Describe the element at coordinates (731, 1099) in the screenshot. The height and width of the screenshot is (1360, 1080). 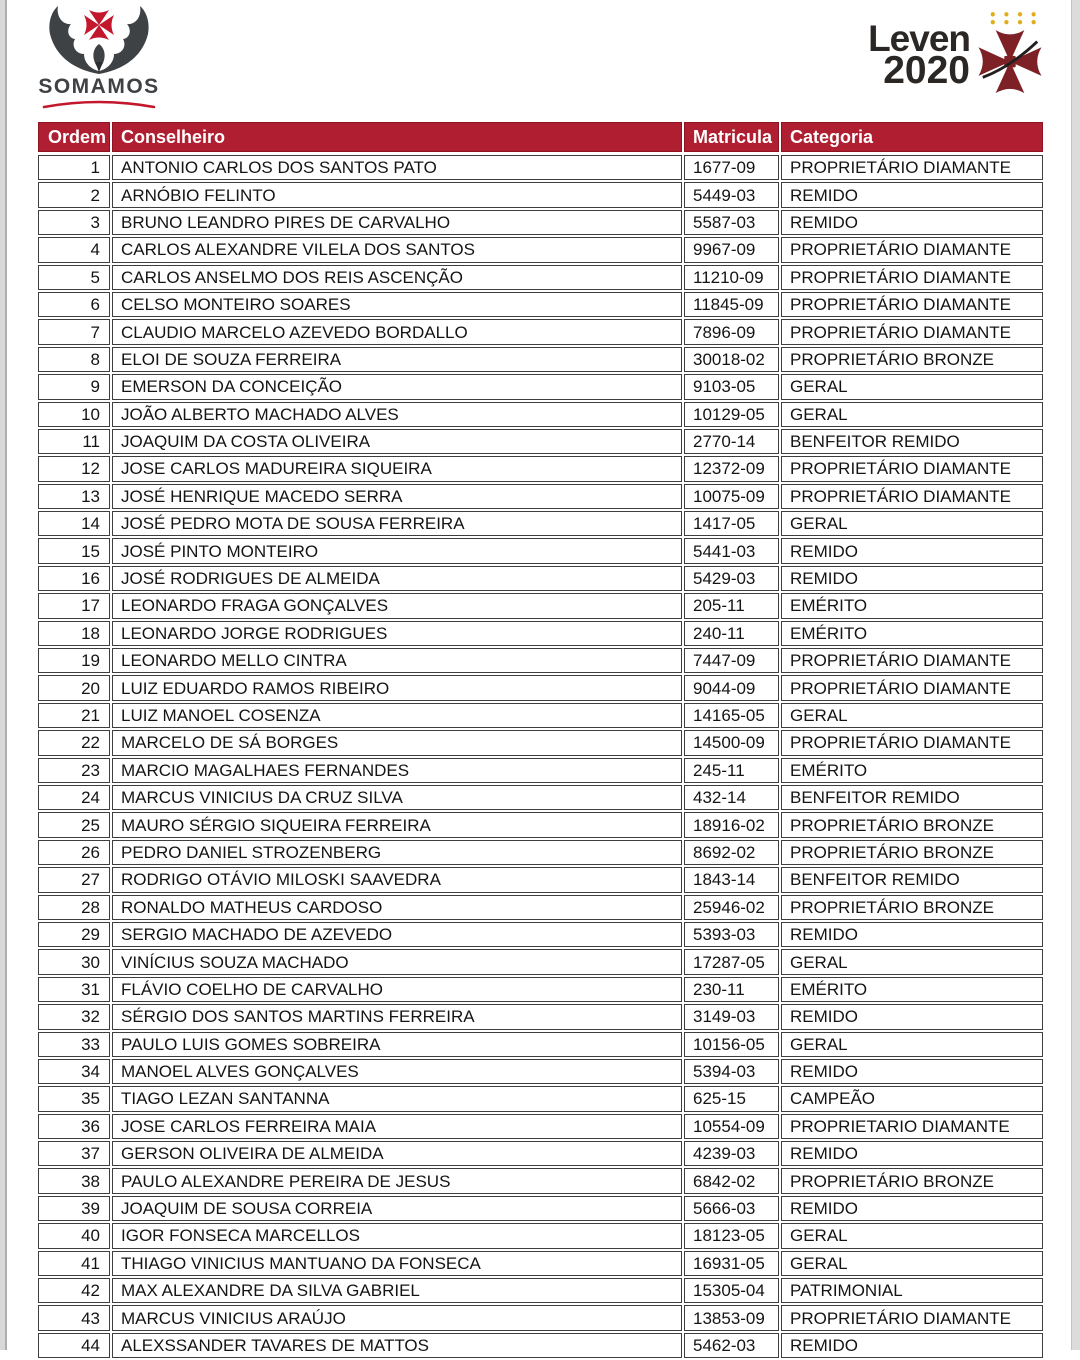
I see `matricula-cell: 625-15` at that location.